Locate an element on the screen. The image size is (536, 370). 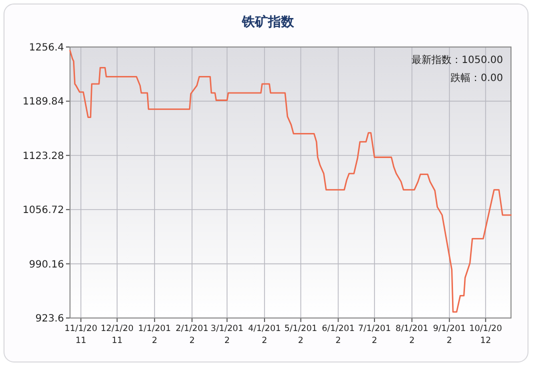
x-tick-label: 3/1/2012 is located at coordinates (227, 335).